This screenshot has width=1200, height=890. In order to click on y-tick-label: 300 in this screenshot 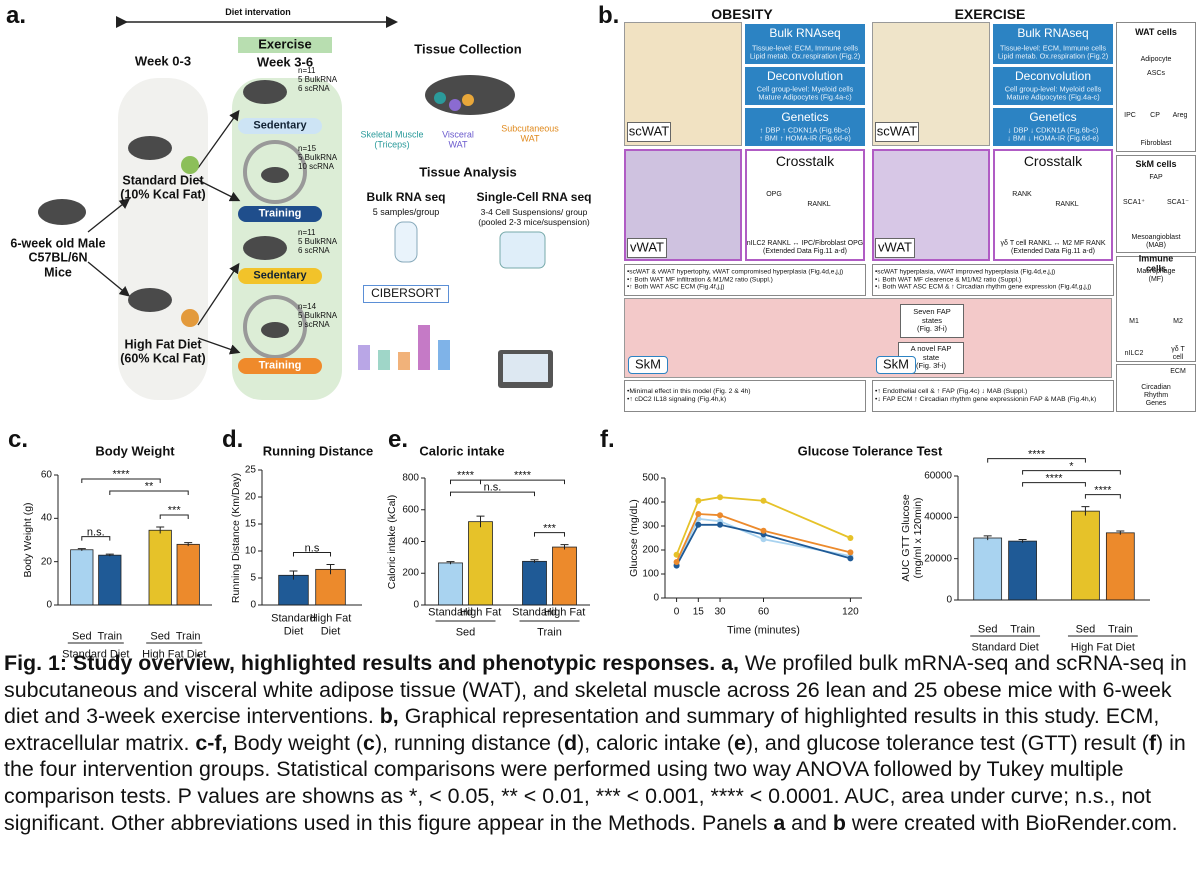, I will do `click(650, 526)`.